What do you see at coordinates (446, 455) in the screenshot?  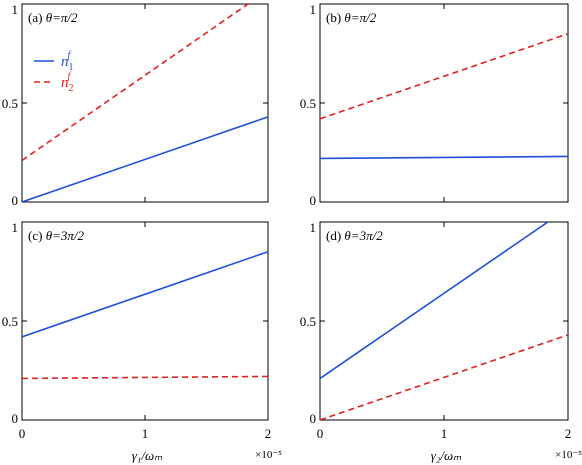 I see `x-axis-label: γ₂/ωₘ` at bounding box center [446, 455].